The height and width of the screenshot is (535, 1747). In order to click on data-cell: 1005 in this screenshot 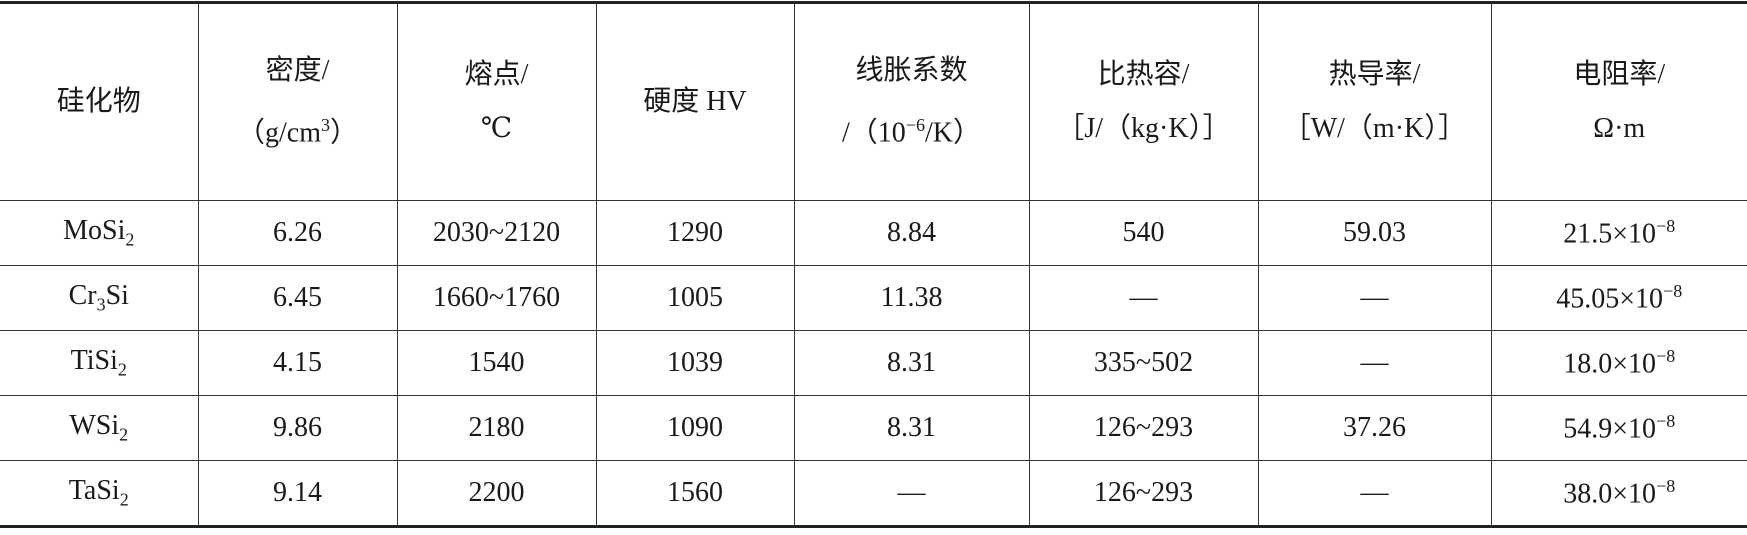, I will do `click(695, 298)`.